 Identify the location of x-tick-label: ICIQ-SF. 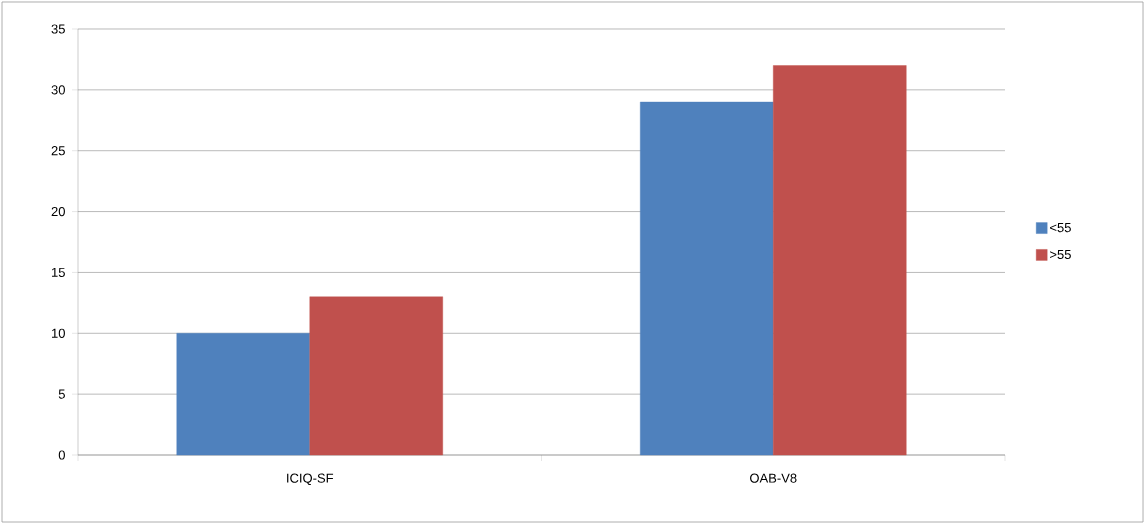
(310, 479).